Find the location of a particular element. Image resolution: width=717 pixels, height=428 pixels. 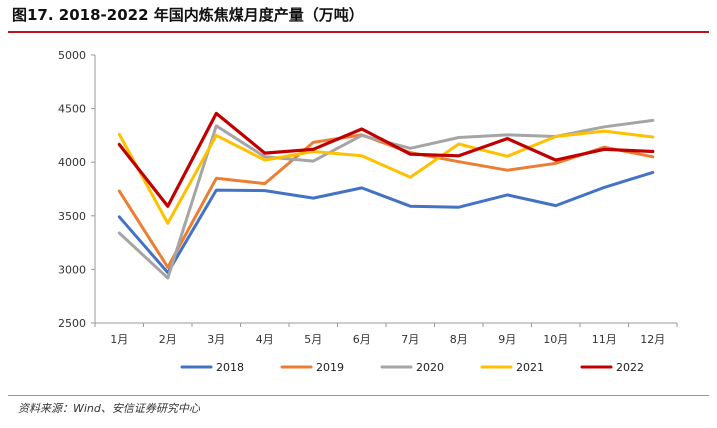

chart-legend: 2018 2019 2020 2021 2022 is located at coordinates (412, 367).